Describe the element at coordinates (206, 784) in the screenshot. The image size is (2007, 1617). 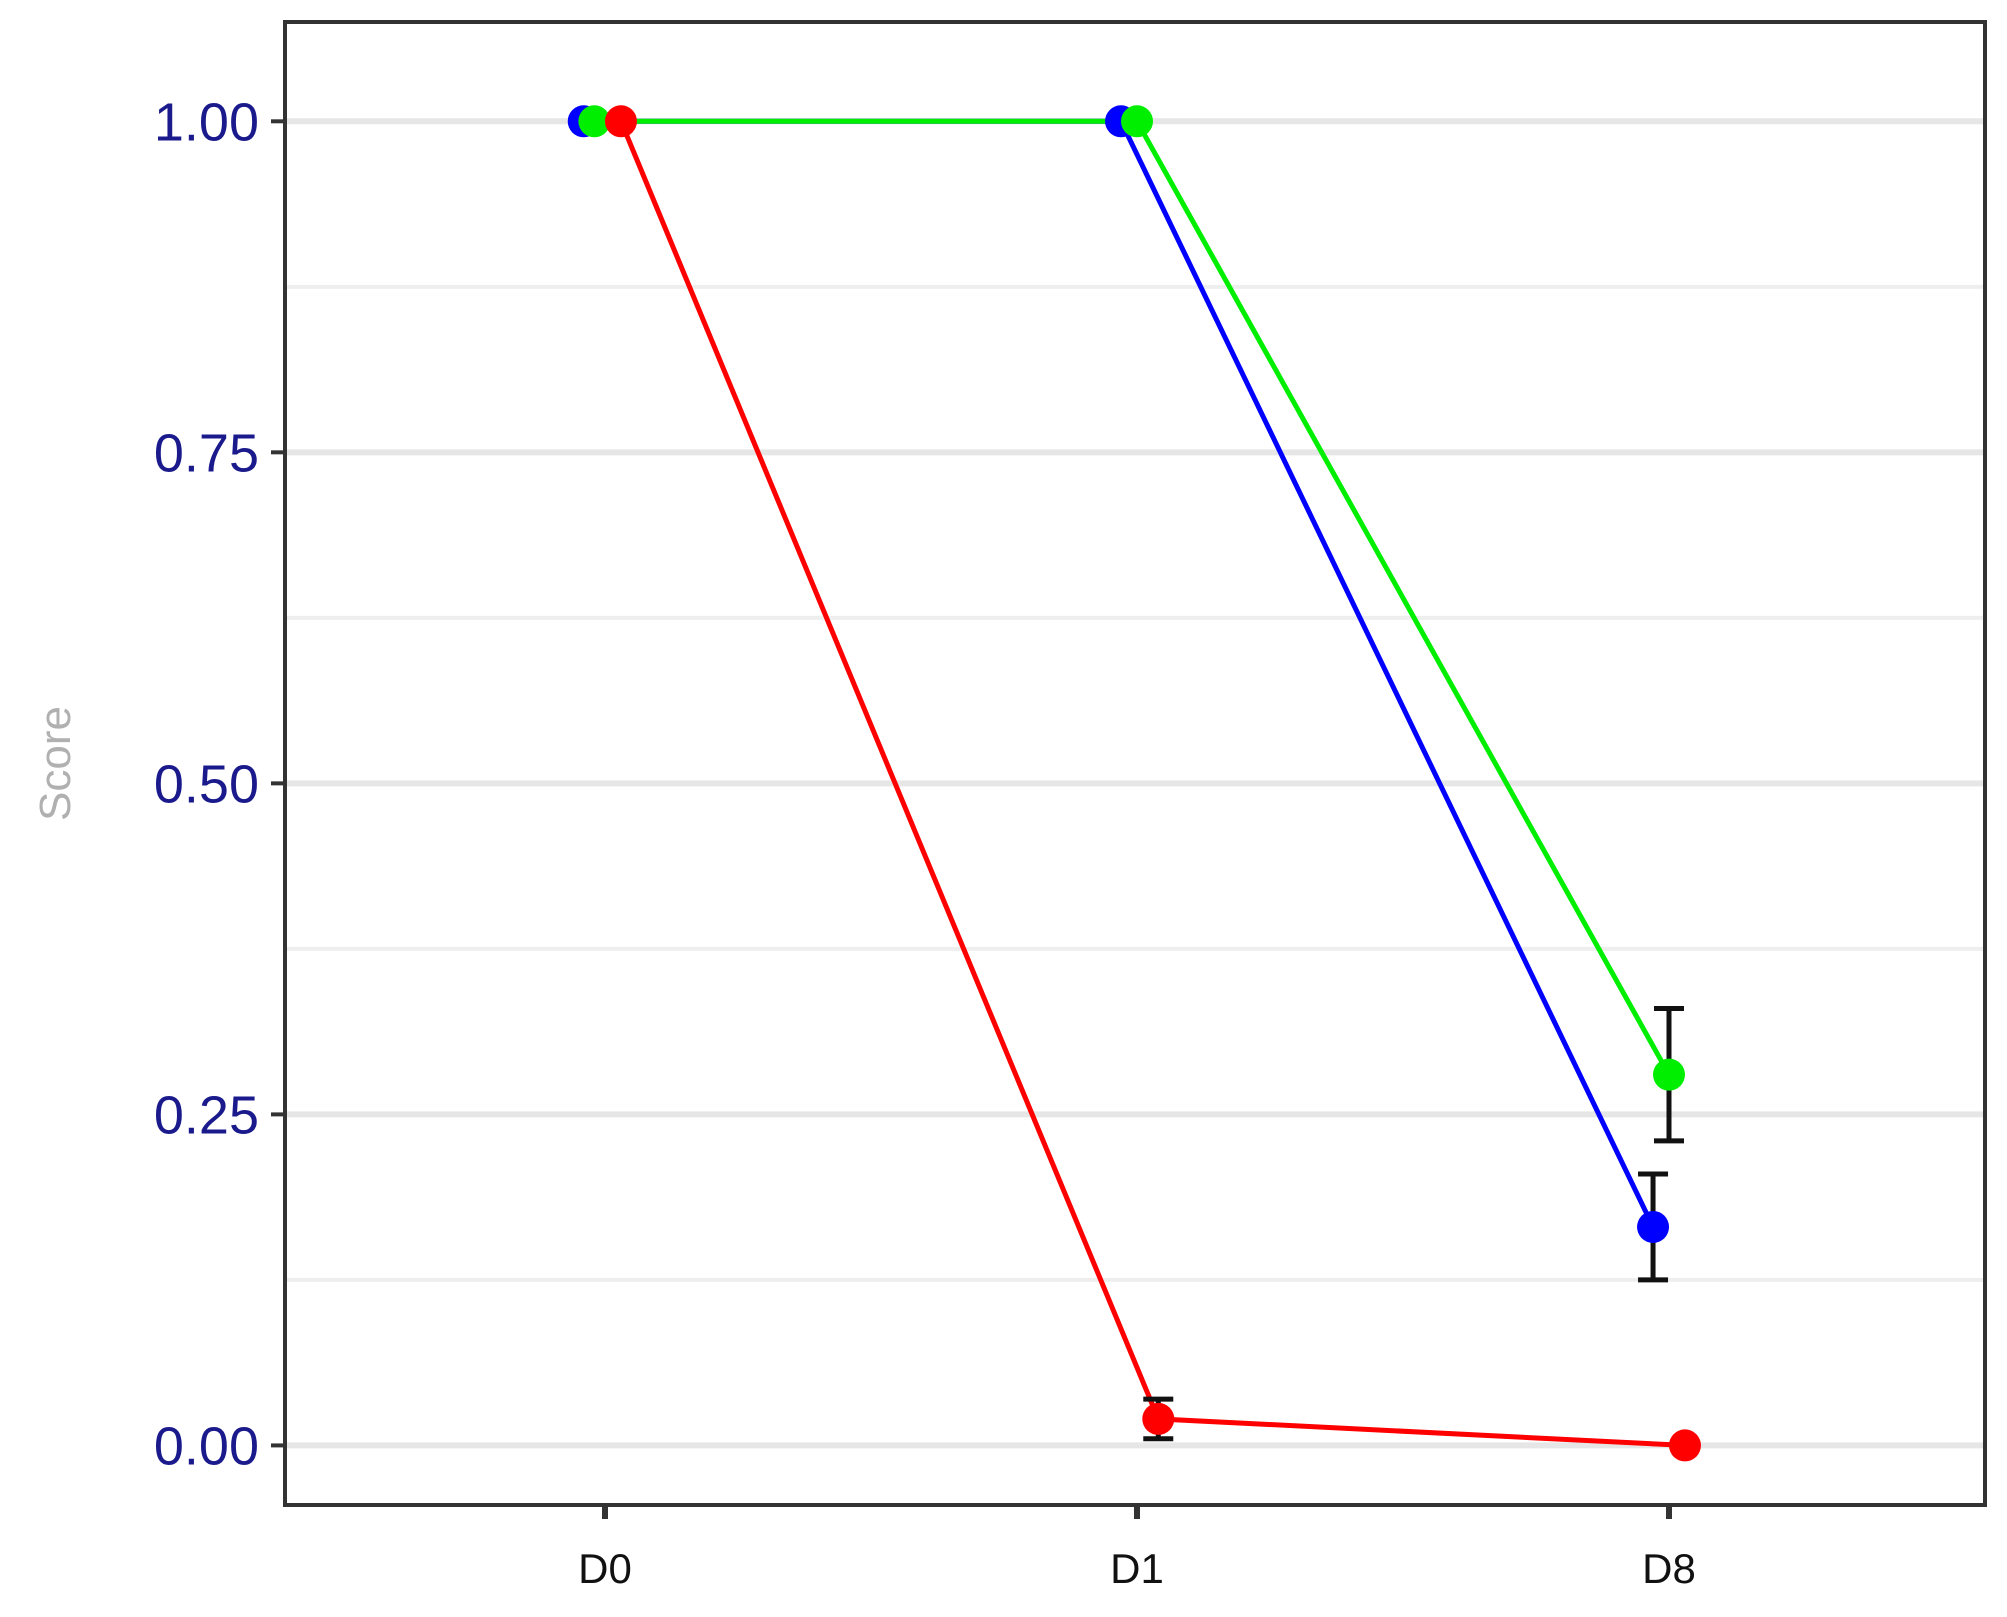
I see `y-tick-label: 0.50` at that location.